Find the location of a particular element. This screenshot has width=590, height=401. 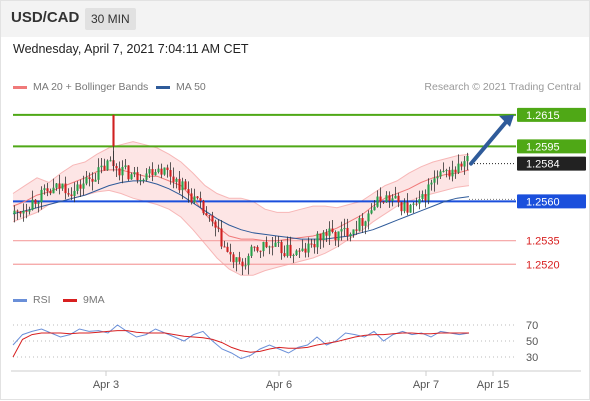

ma20-line is located at coordinates (241, 205).